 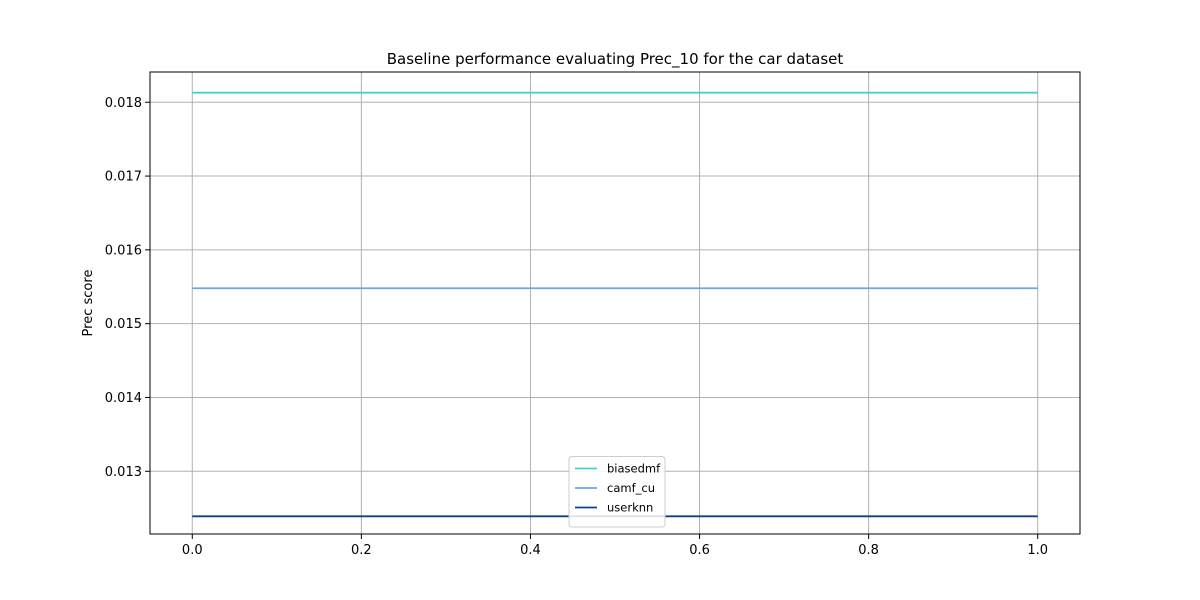 What do you see at coordinates (361, 550) in the screenshot?
I see `x-tick-label: 0.2` at bounding box center [361, 550].